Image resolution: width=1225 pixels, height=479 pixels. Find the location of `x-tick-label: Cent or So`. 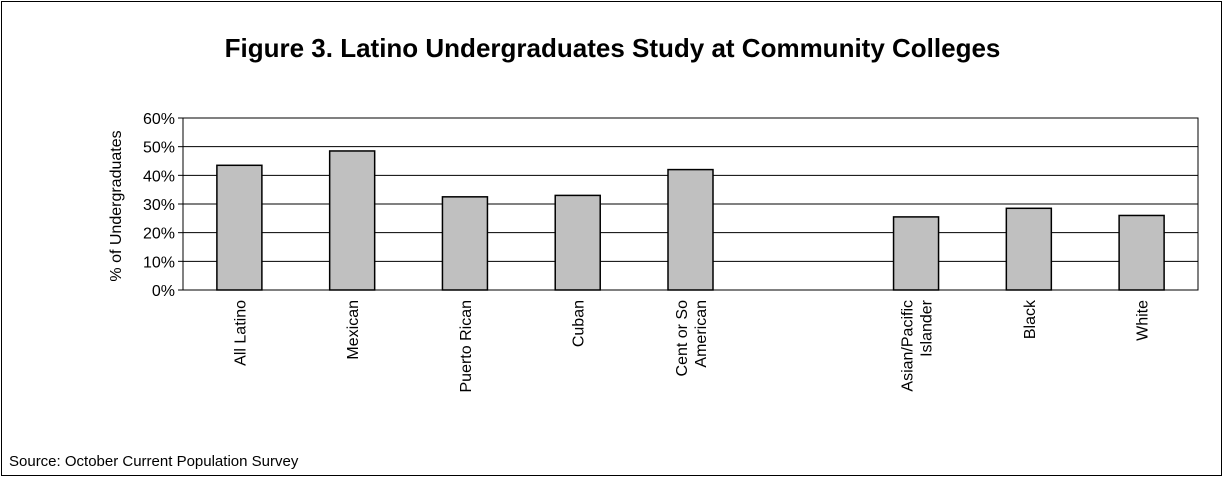

x-tick-label: Cent or So is located at coordinates (682, 338).